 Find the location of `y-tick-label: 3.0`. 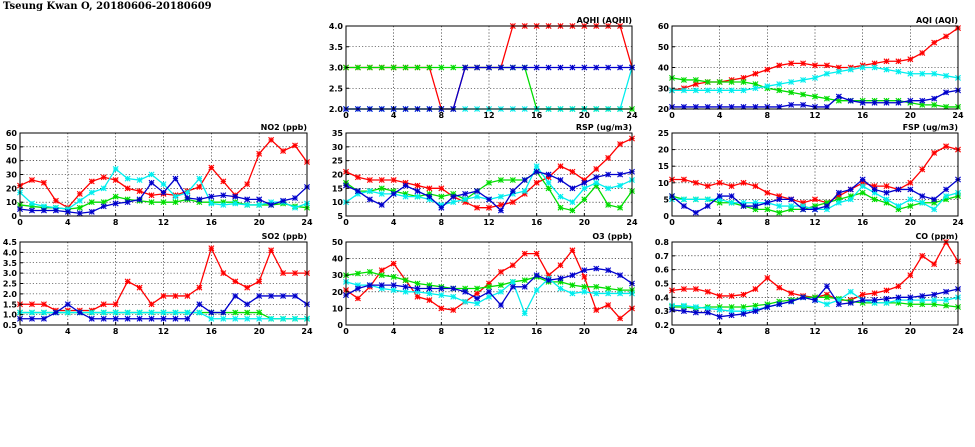

y-tick-label: 3.0 is located at coordinates (336, 68).